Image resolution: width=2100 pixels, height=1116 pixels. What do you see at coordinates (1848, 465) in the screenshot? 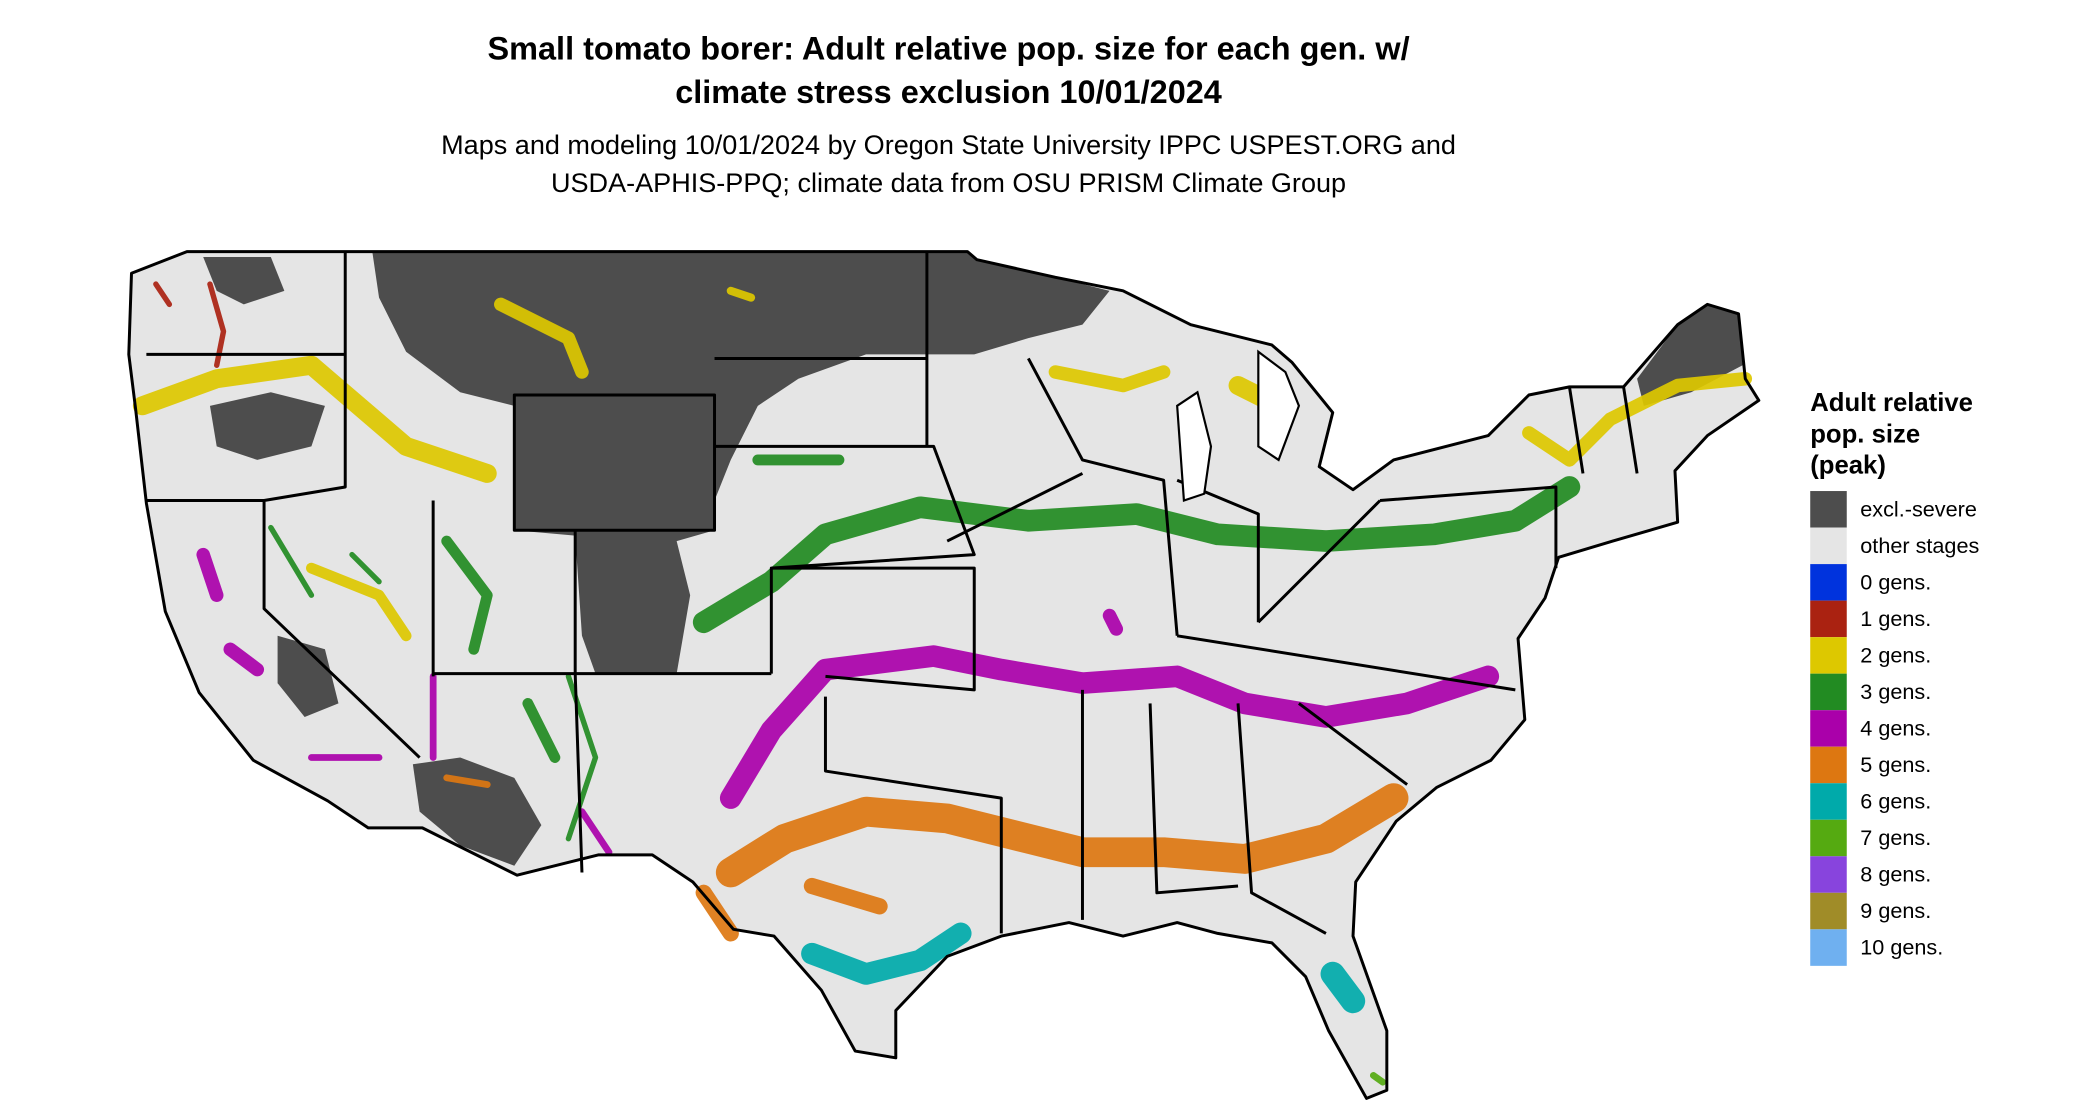
I see `legend-title-line: (peak)` at bounding box center [1848, 465].